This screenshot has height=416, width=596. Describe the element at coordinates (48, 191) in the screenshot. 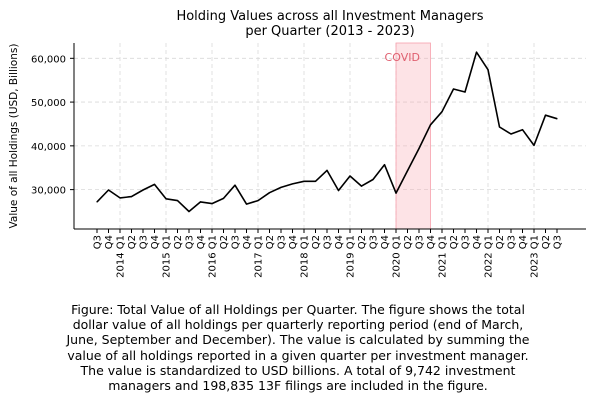

I see `y-tick-label: 30,000` at that location.